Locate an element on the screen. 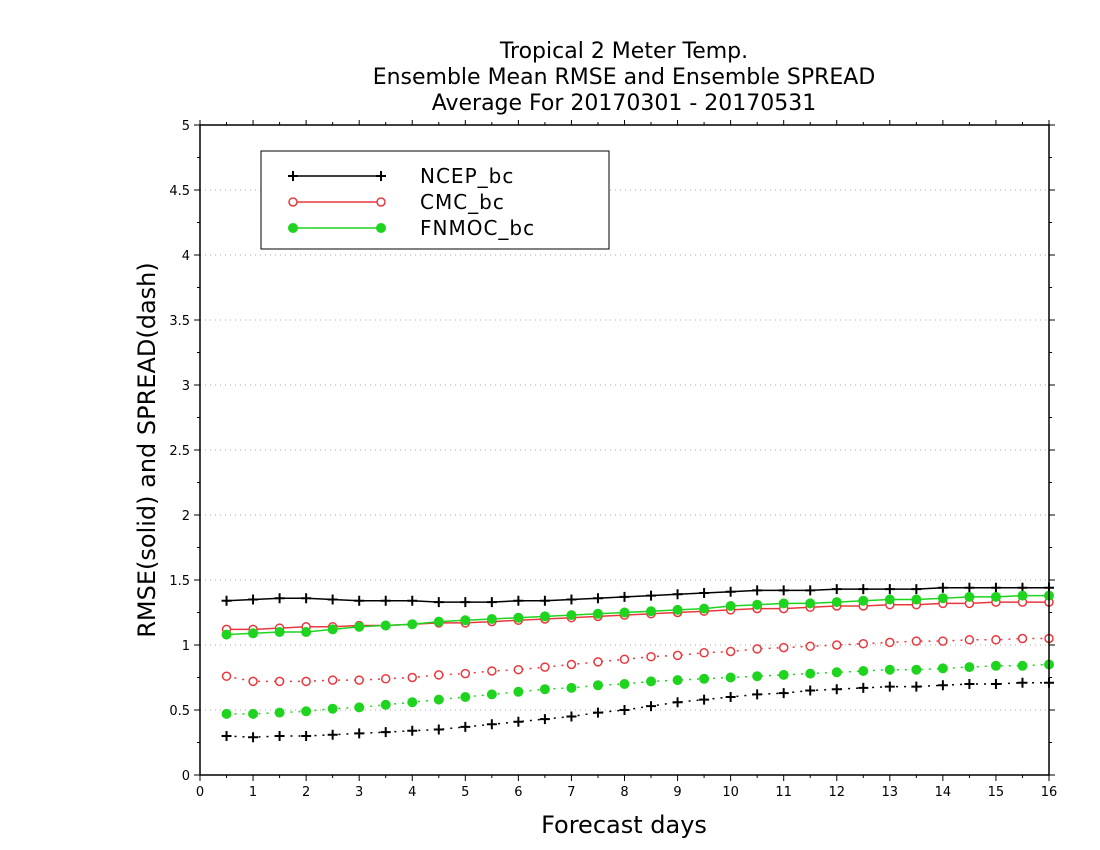  y-tick-label: 1 is located at coordinates (186, 646).